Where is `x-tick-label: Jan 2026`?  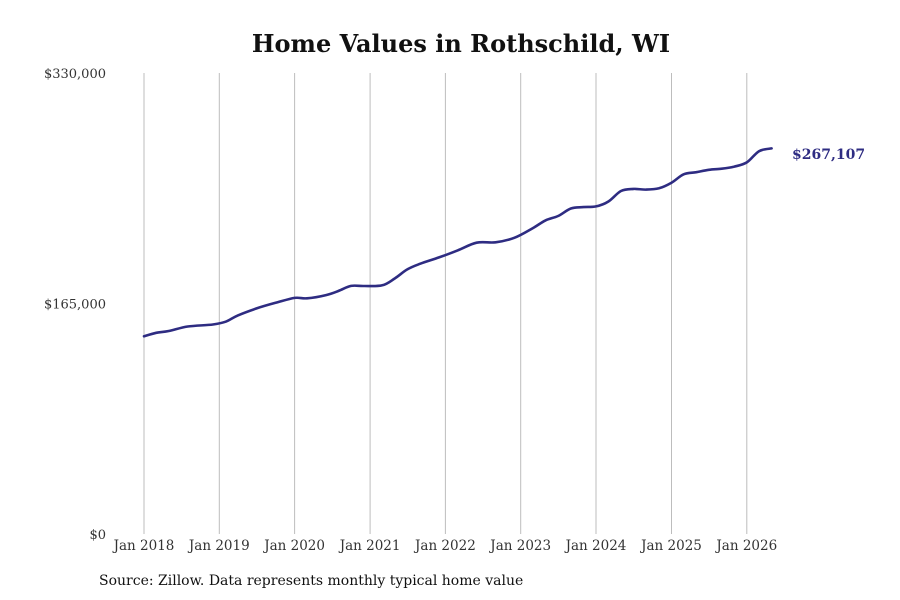
x-tick-label: Jan 2026 is located at coordinates (745, 546).